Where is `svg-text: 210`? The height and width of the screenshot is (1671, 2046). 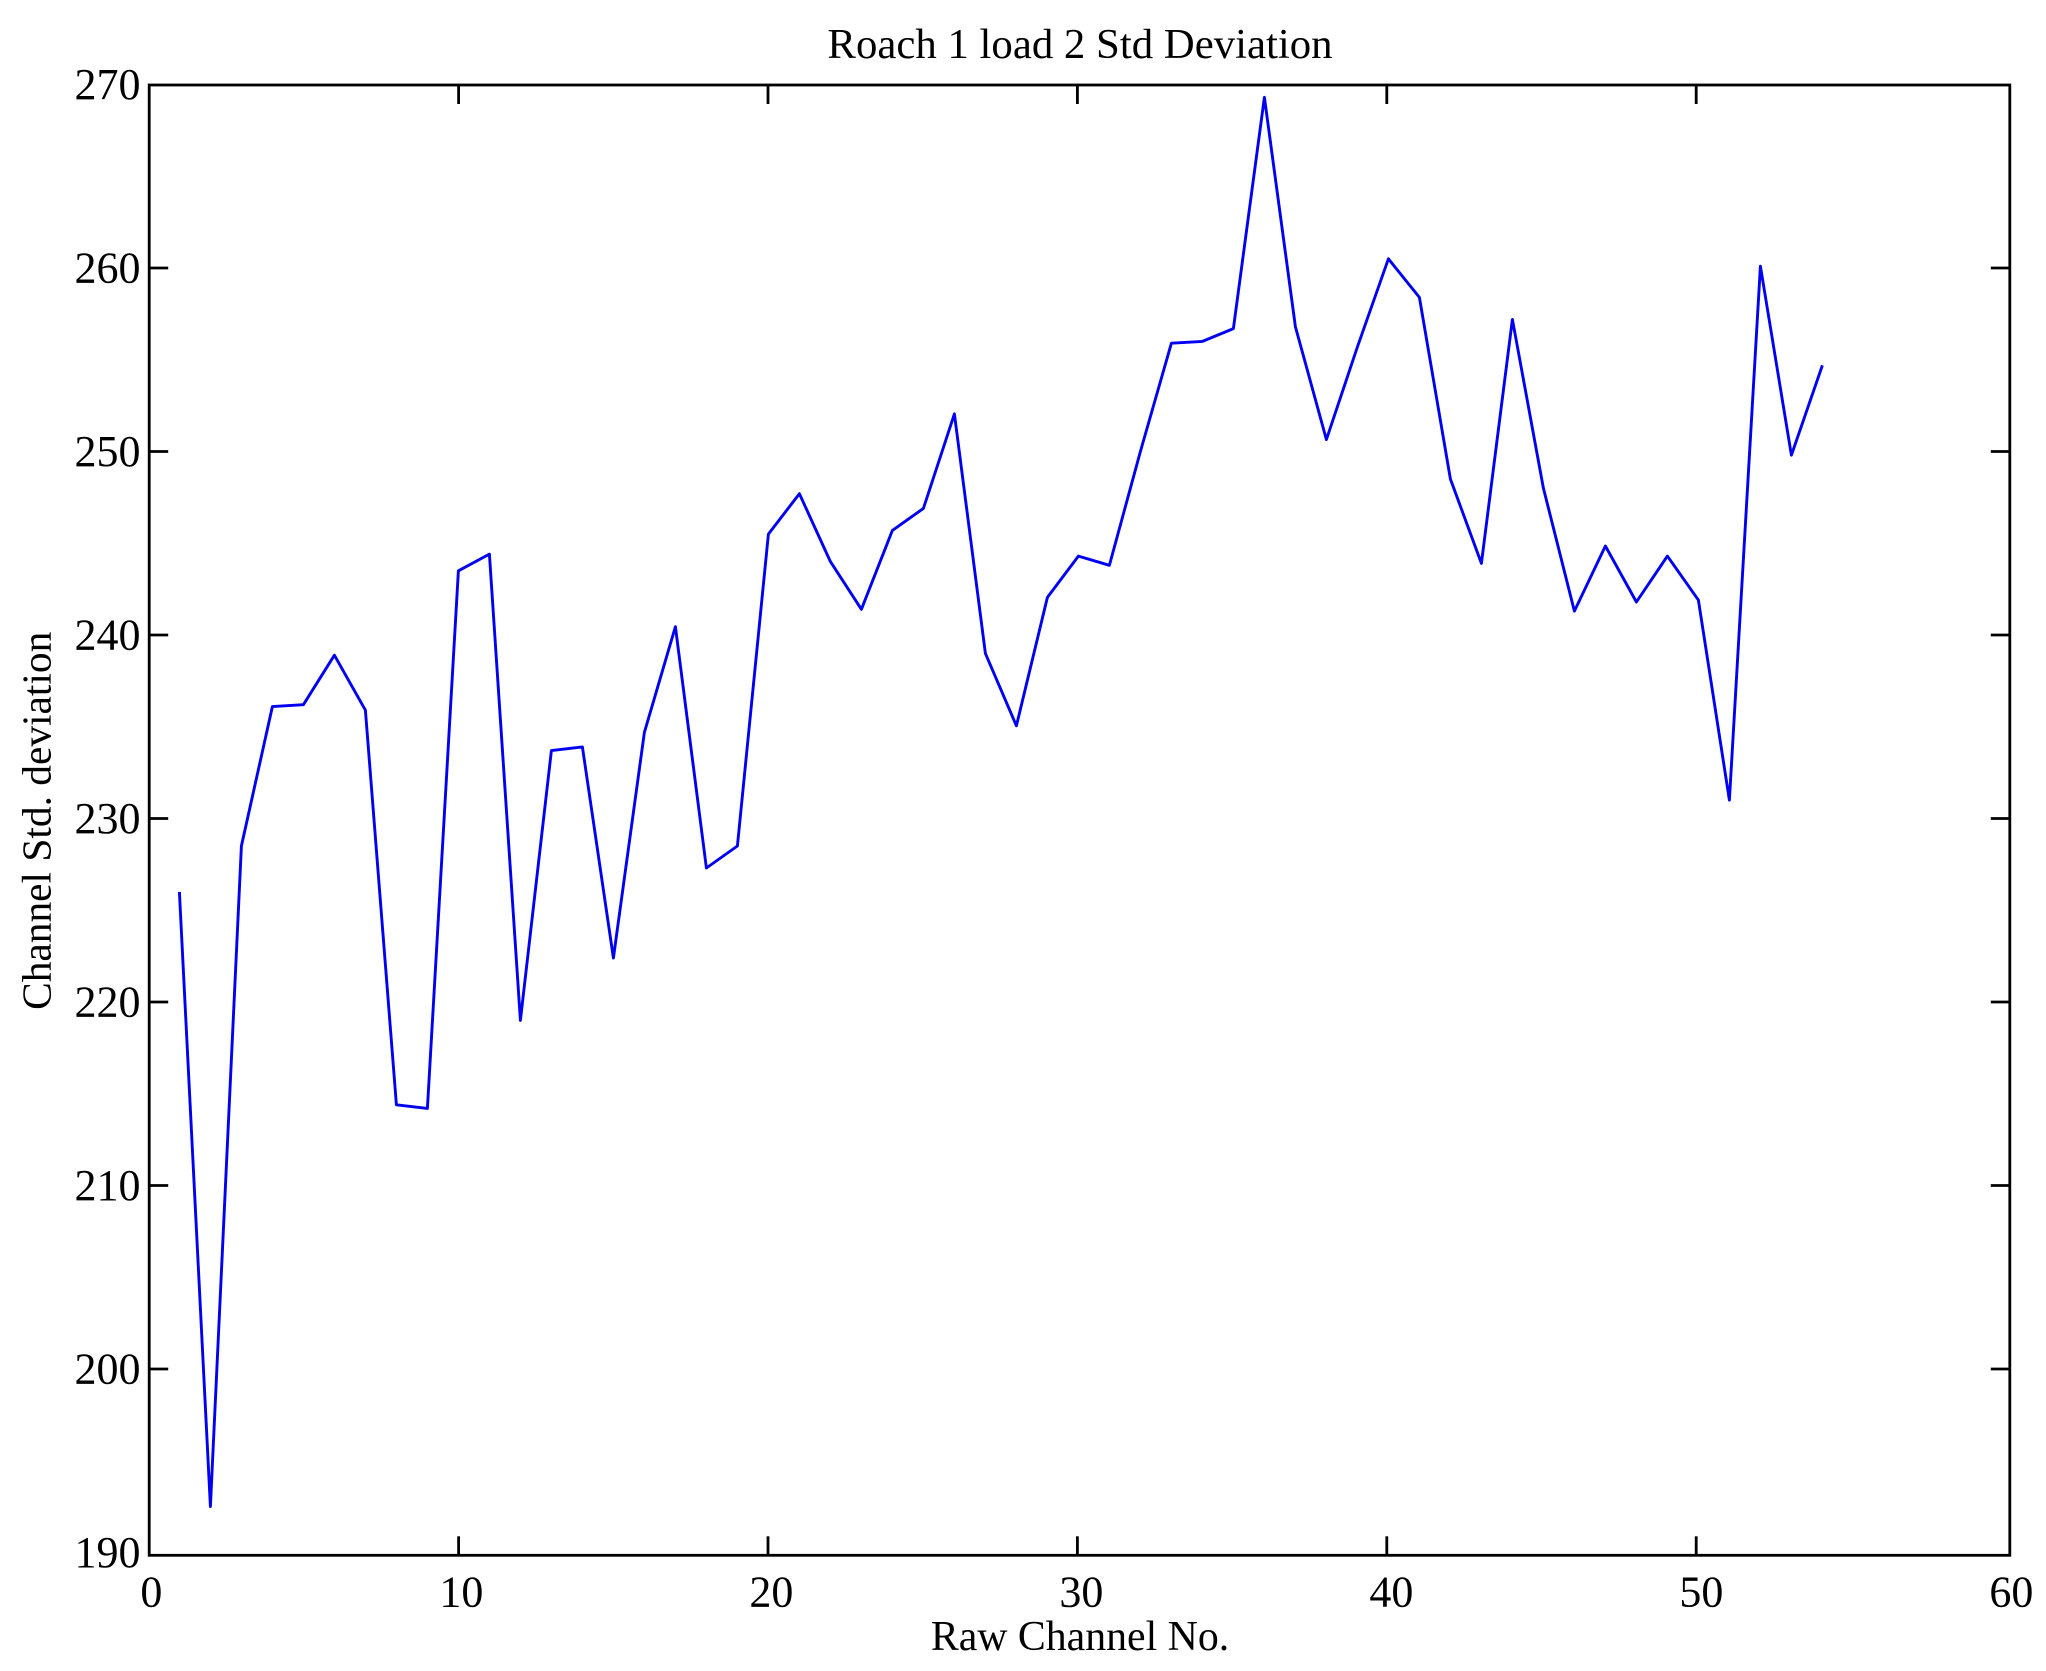
svg-text: 210 is located at coordinates (108, 1185).